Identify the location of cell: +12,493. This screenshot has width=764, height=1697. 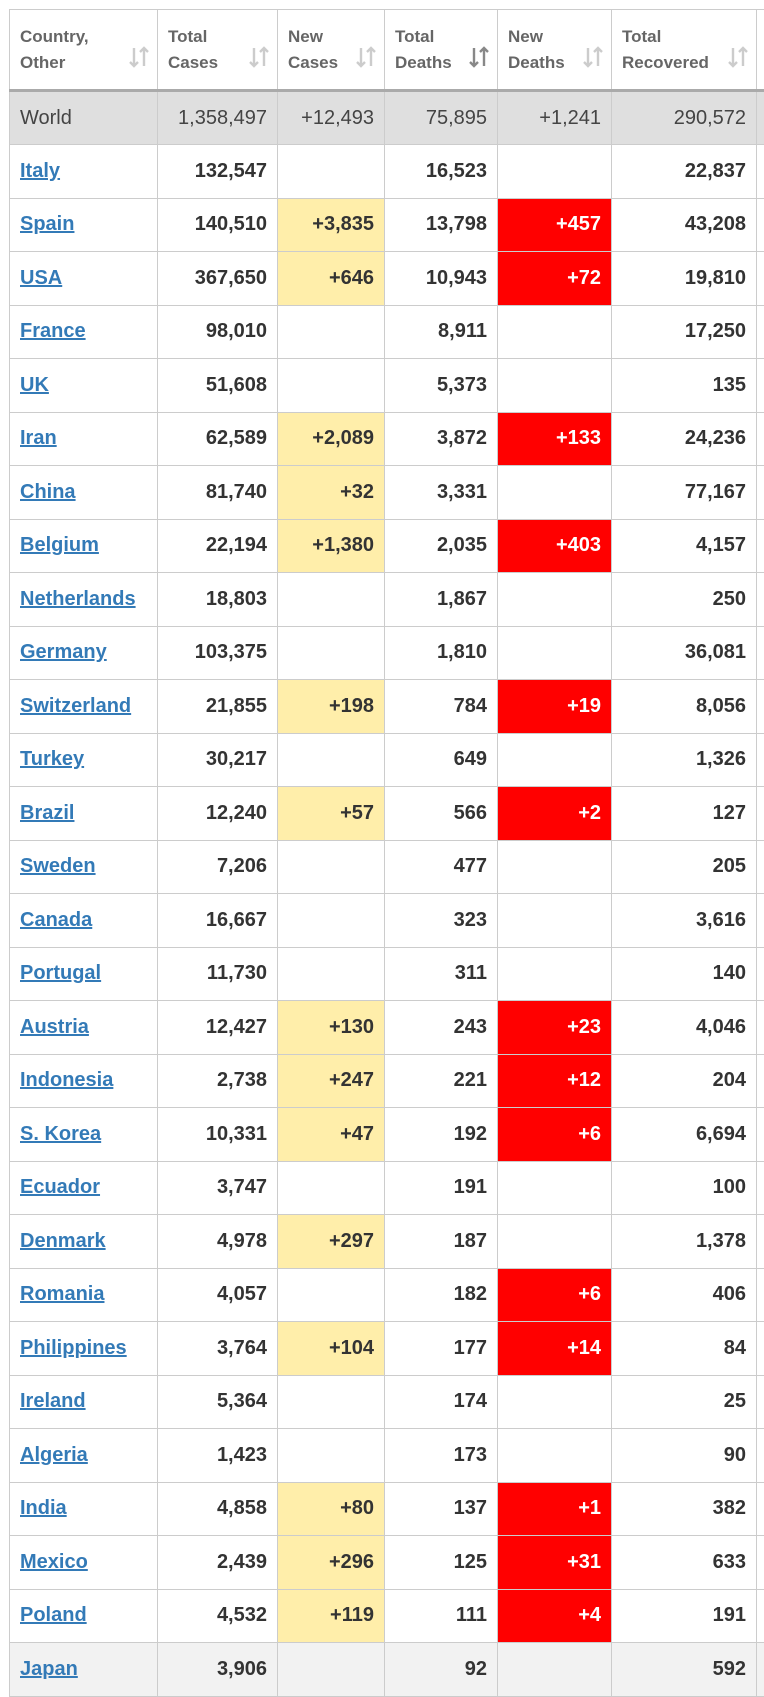
(331, 118).